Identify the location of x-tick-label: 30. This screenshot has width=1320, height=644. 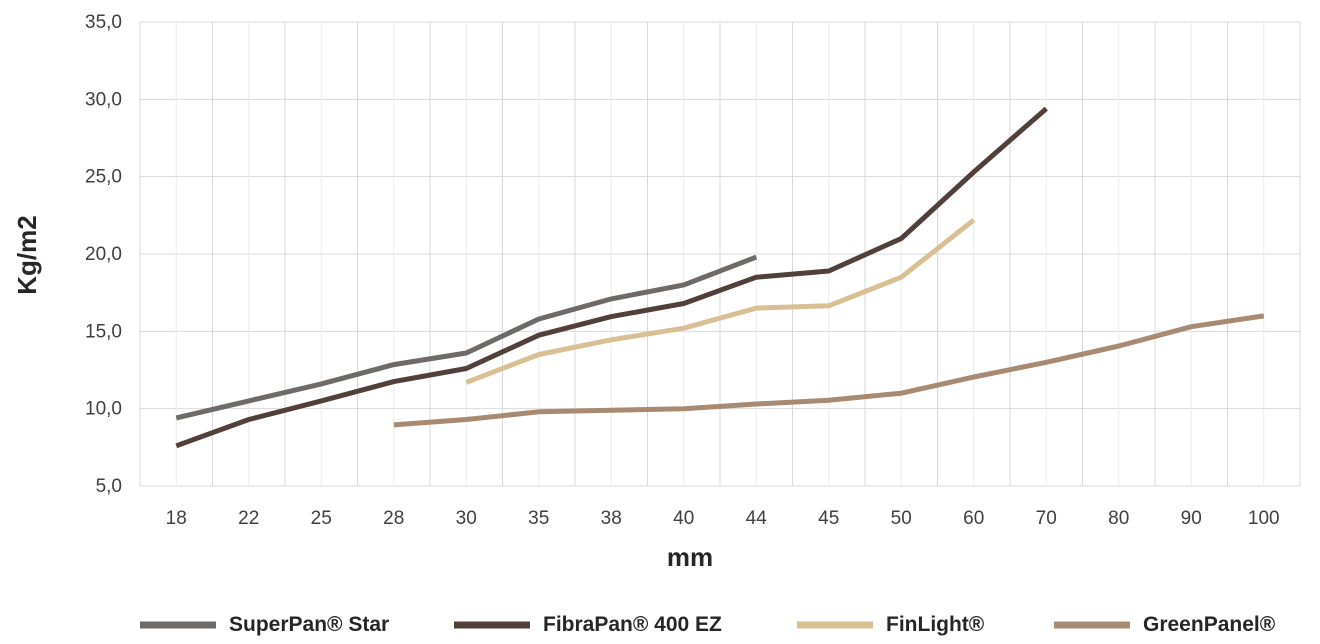
(466, 518).